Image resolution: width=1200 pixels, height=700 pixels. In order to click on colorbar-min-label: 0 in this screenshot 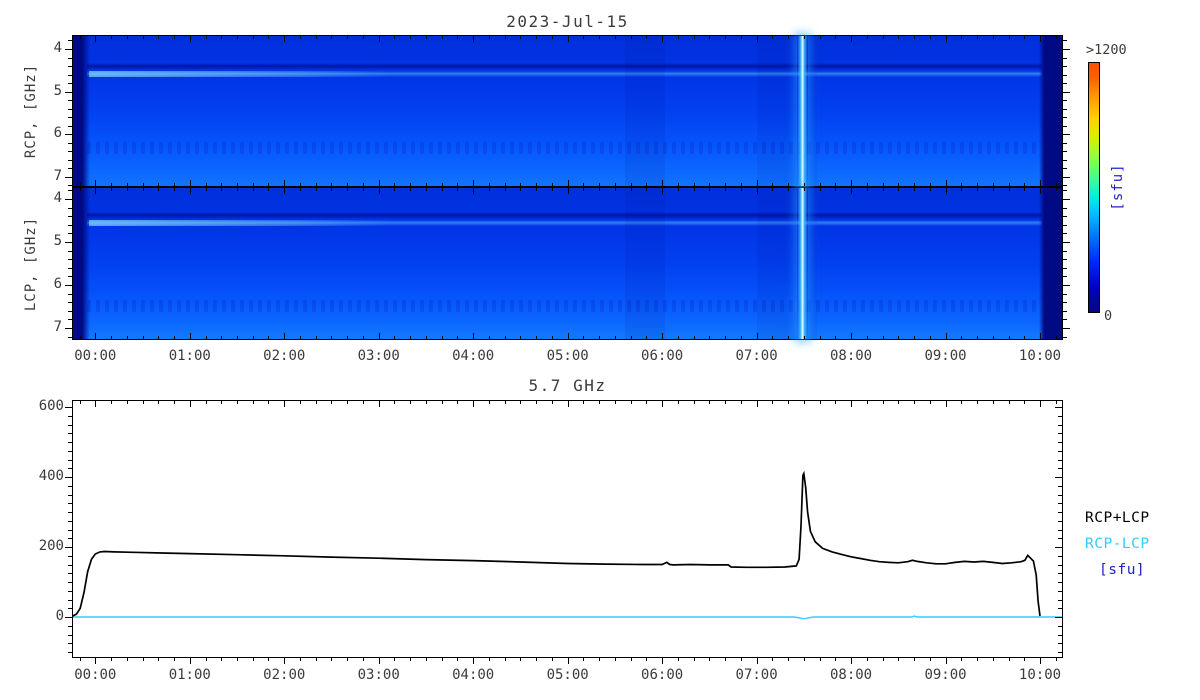, I will do `click(1108, 316)`.